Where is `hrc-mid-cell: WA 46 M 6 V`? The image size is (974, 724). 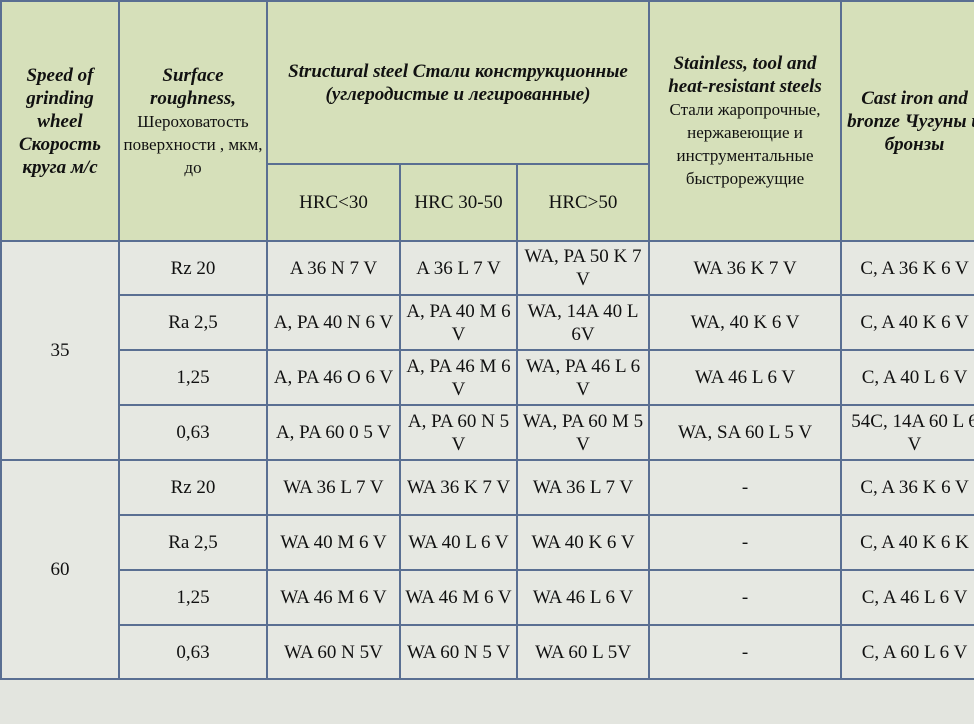 hrc-mid-cell: WA 46 M 6 V is located at coordinates (458, 597).